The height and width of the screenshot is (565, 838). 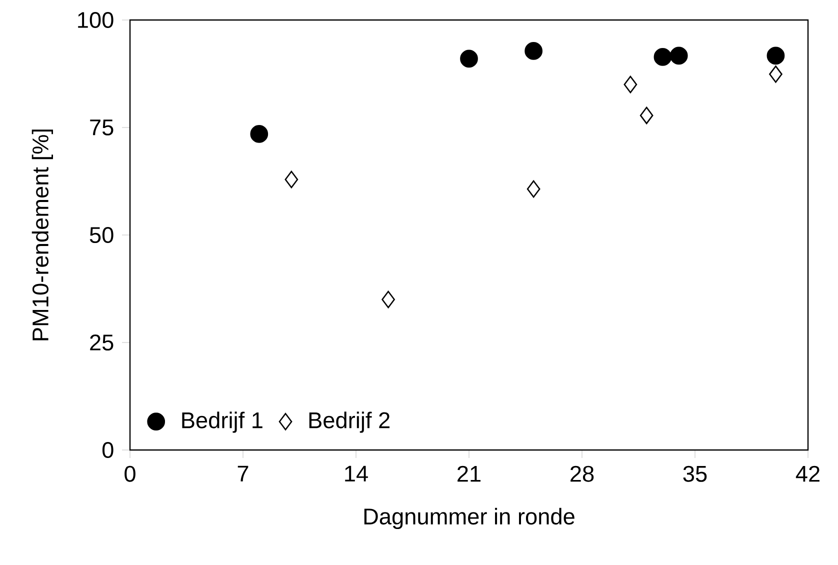 What do you see at coordinates (243, 474) in the screenshot?
I see `x-tick-label: 7` at bounding box center [243, 474].